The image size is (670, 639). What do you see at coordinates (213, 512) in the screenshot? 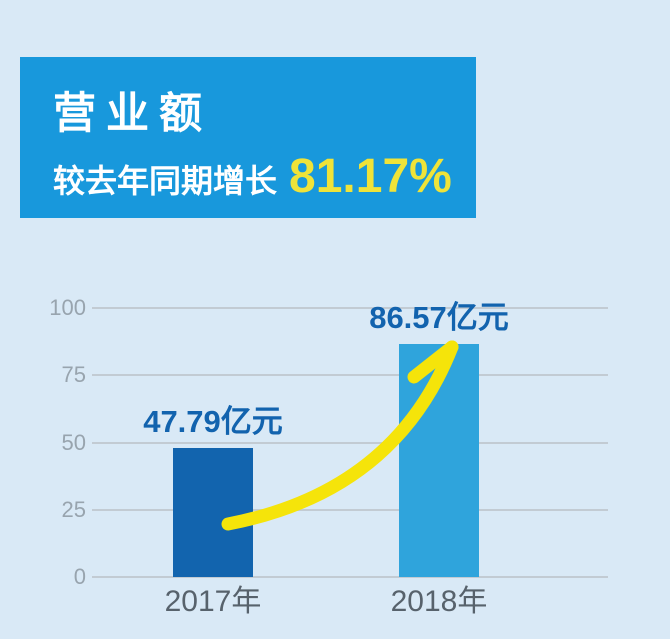
I see `bar-2017年` at bounding box center [213, 512].